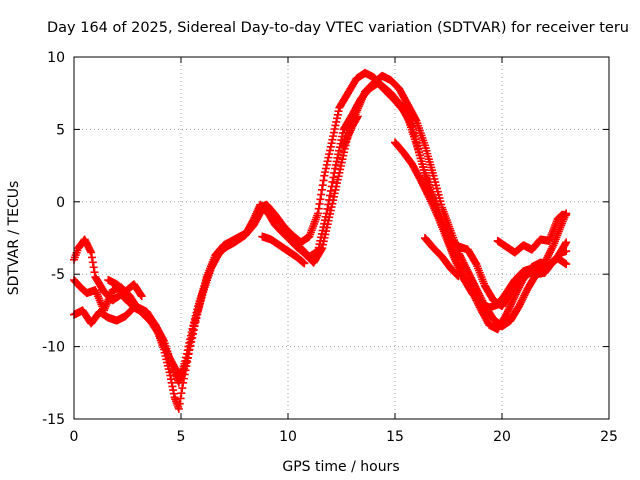 This screenshot has width=640, height=480. What do you see at coordinates (58, 275) in the screenshot?
I see `y-tick-label: -5` at bounding box center [58, 275].